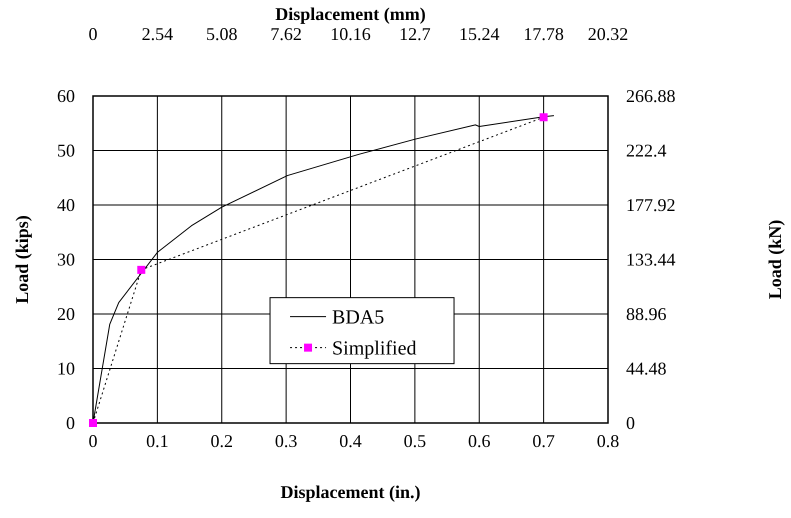 The image size is (791, 518). What do you see at coordinates (630, 423) in the screenshot?
I see `y2-tick-label: 0` at bounding box center [630, 423].